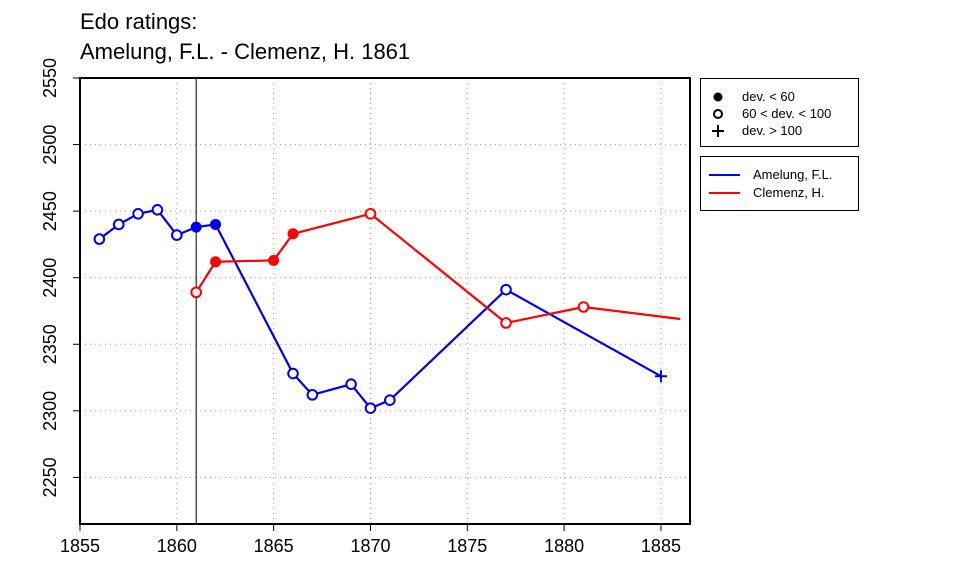 This screenshot has width=960, height=576. I want to click on series-legend-item-clemenz: Clemenz, H., so click(779, 193).